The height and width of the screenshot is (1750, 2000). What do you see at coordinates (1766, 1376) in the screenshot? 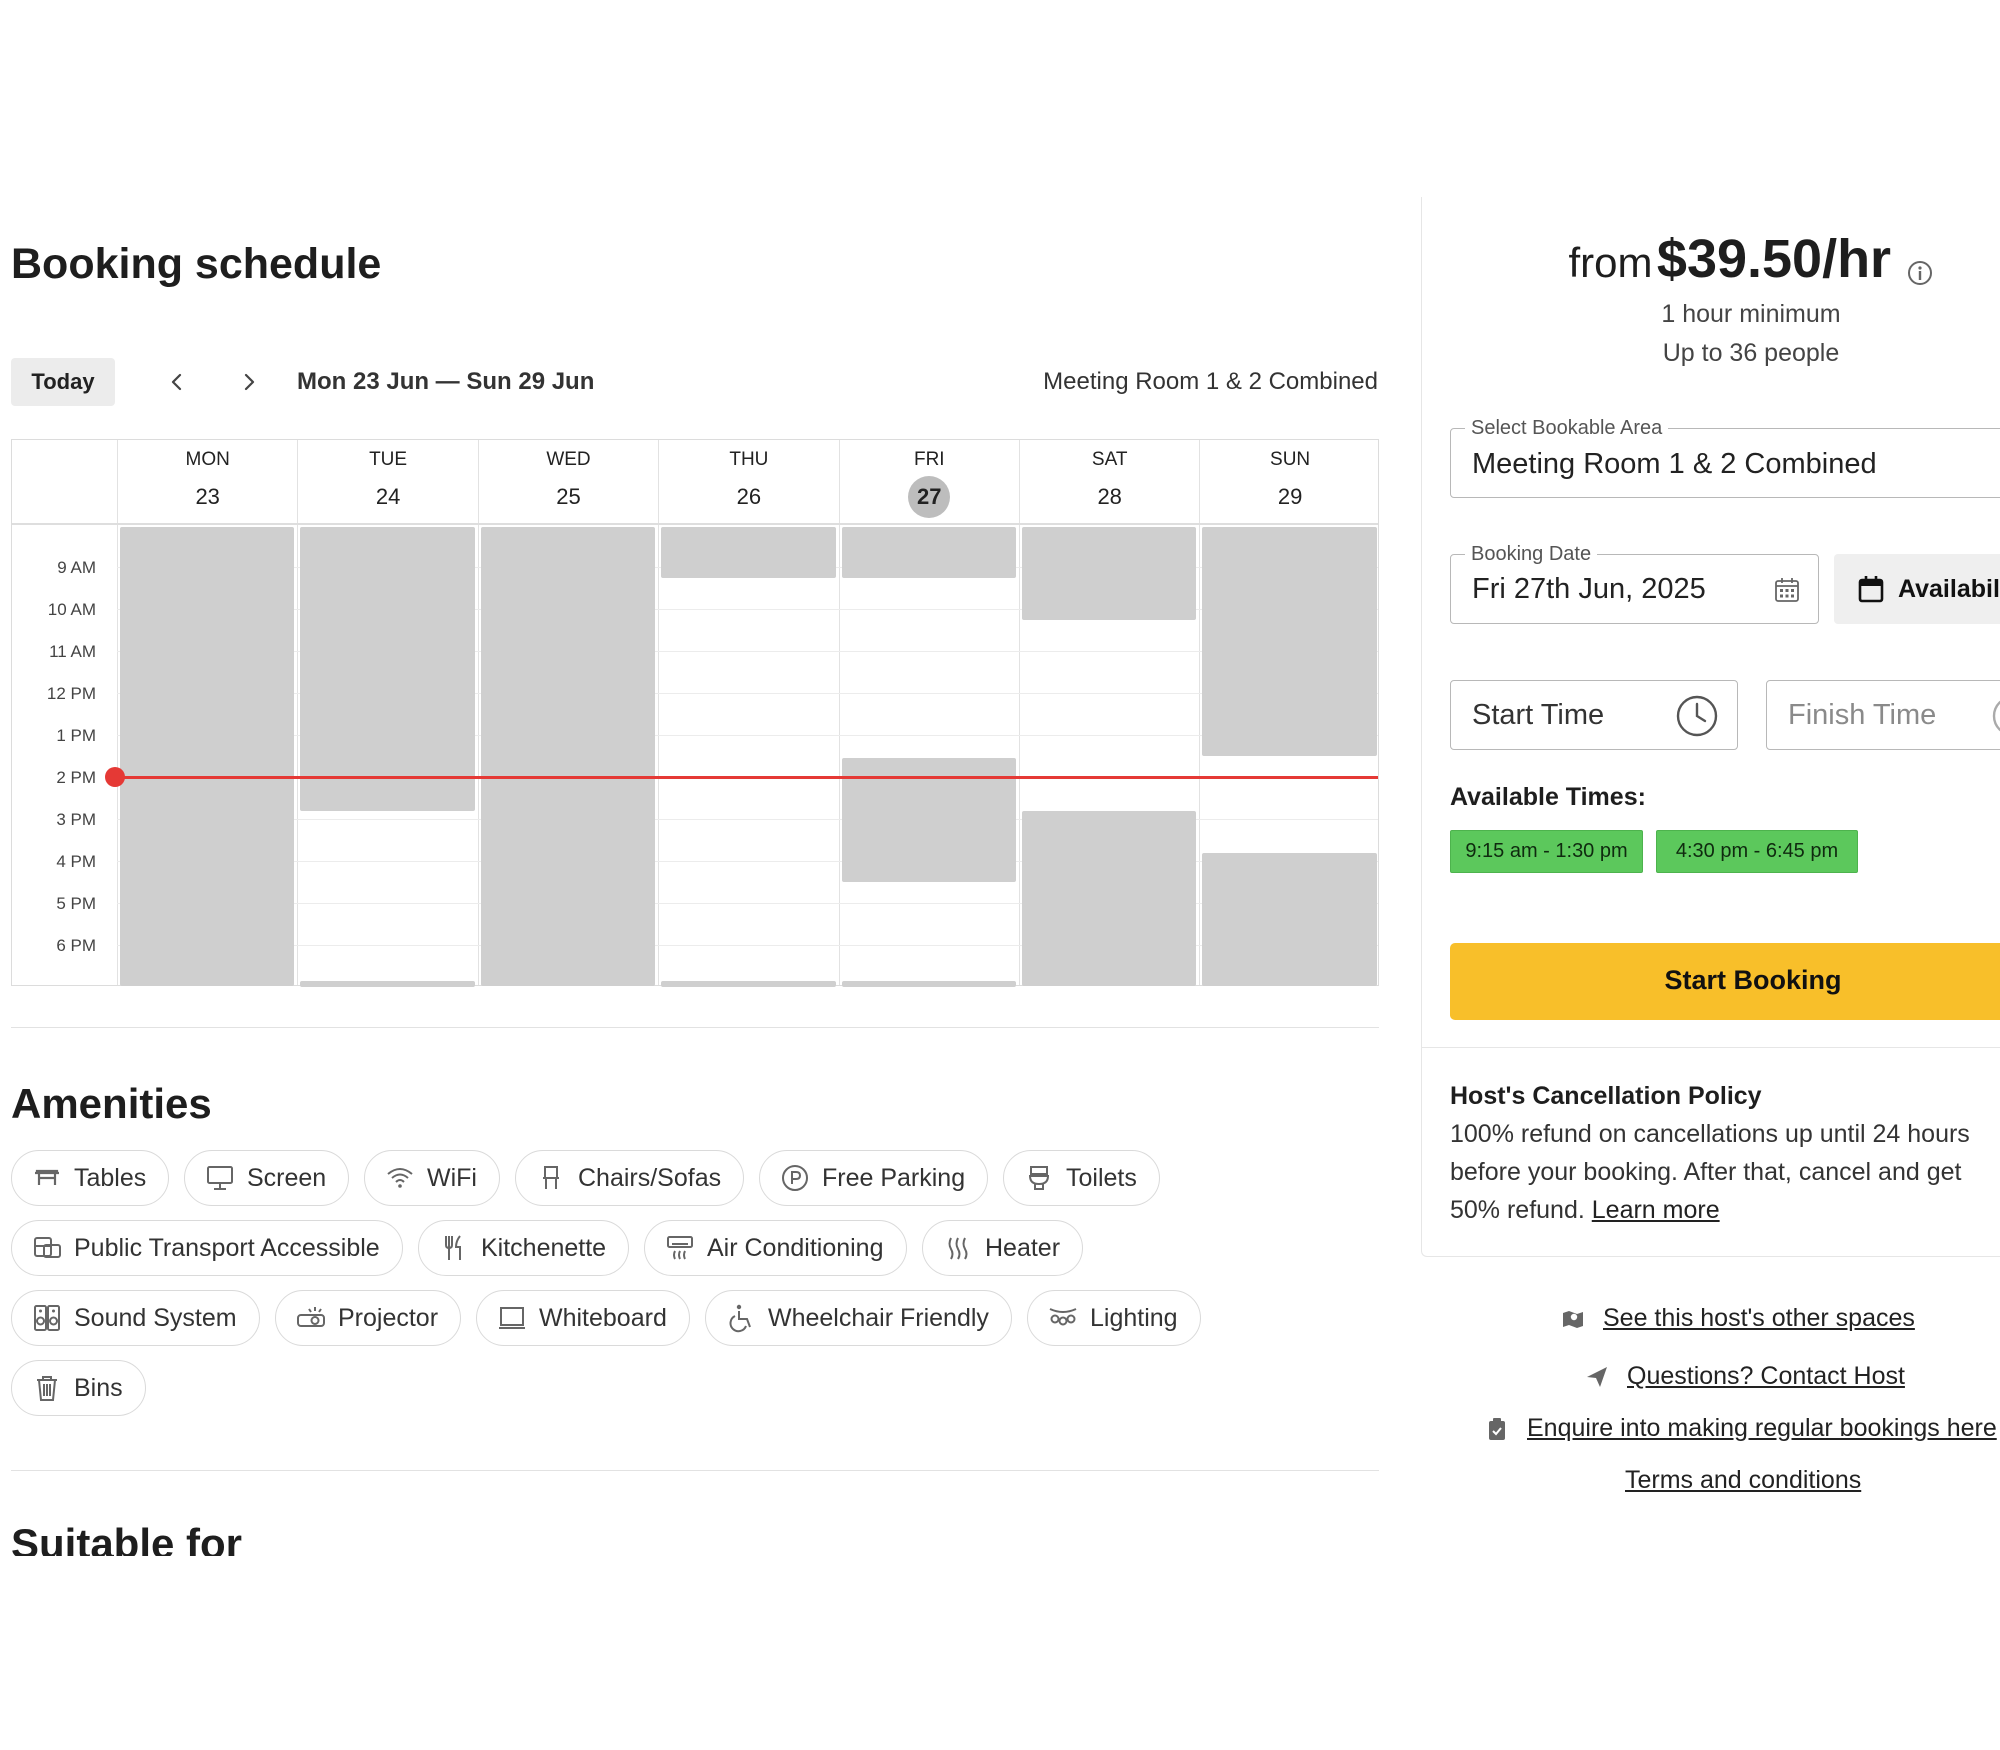
I see `contact-host-label: Questions? Contact Host` at bounding box center [1766, 1376].